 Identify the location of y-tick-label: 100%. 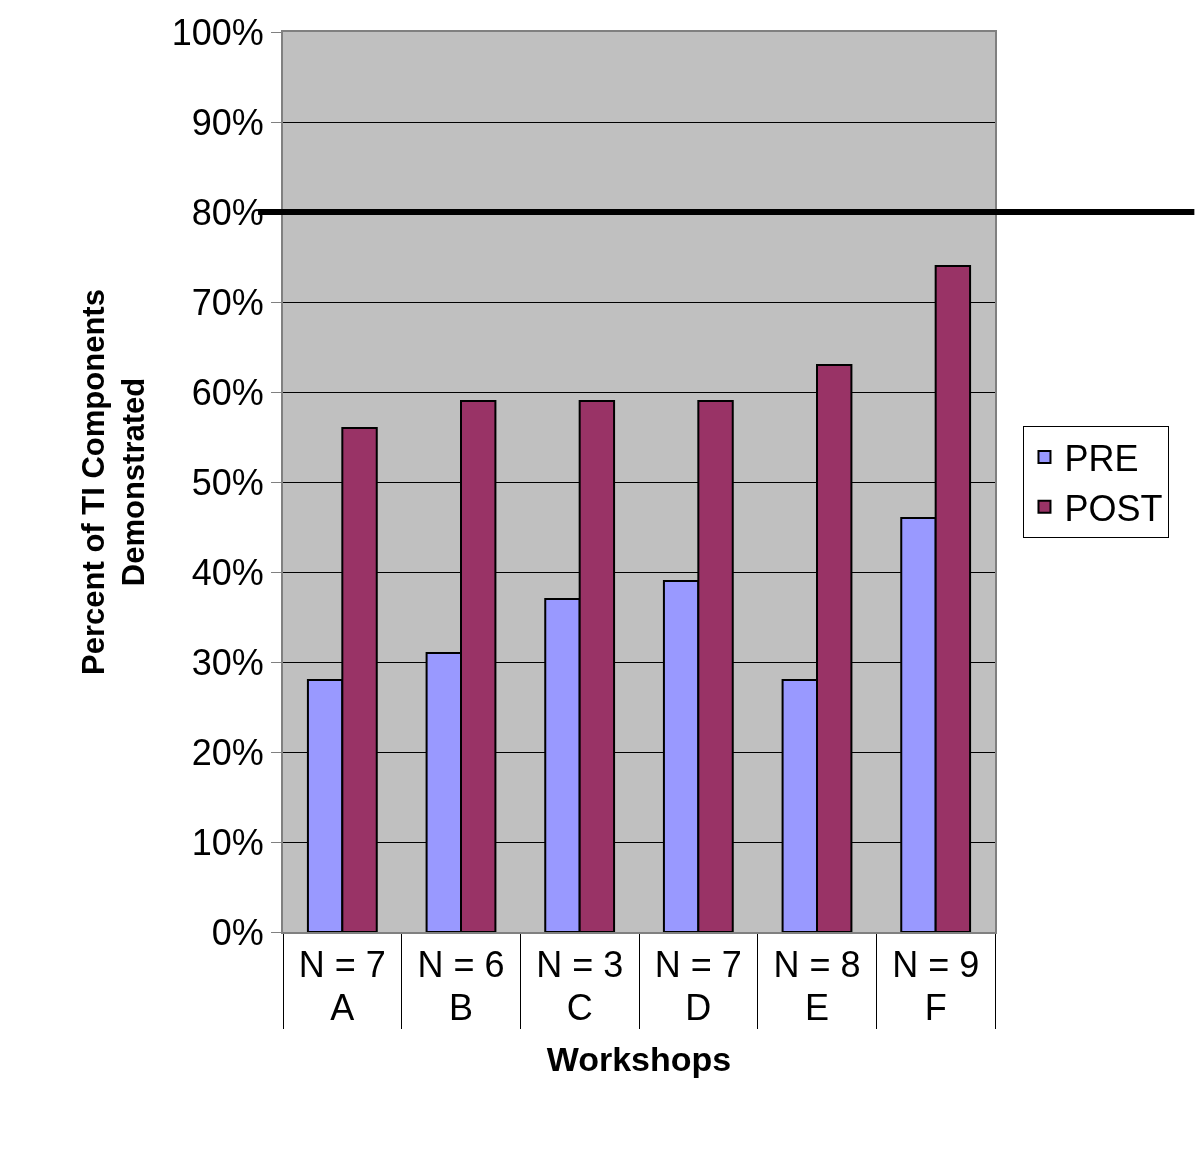
(217, 32).